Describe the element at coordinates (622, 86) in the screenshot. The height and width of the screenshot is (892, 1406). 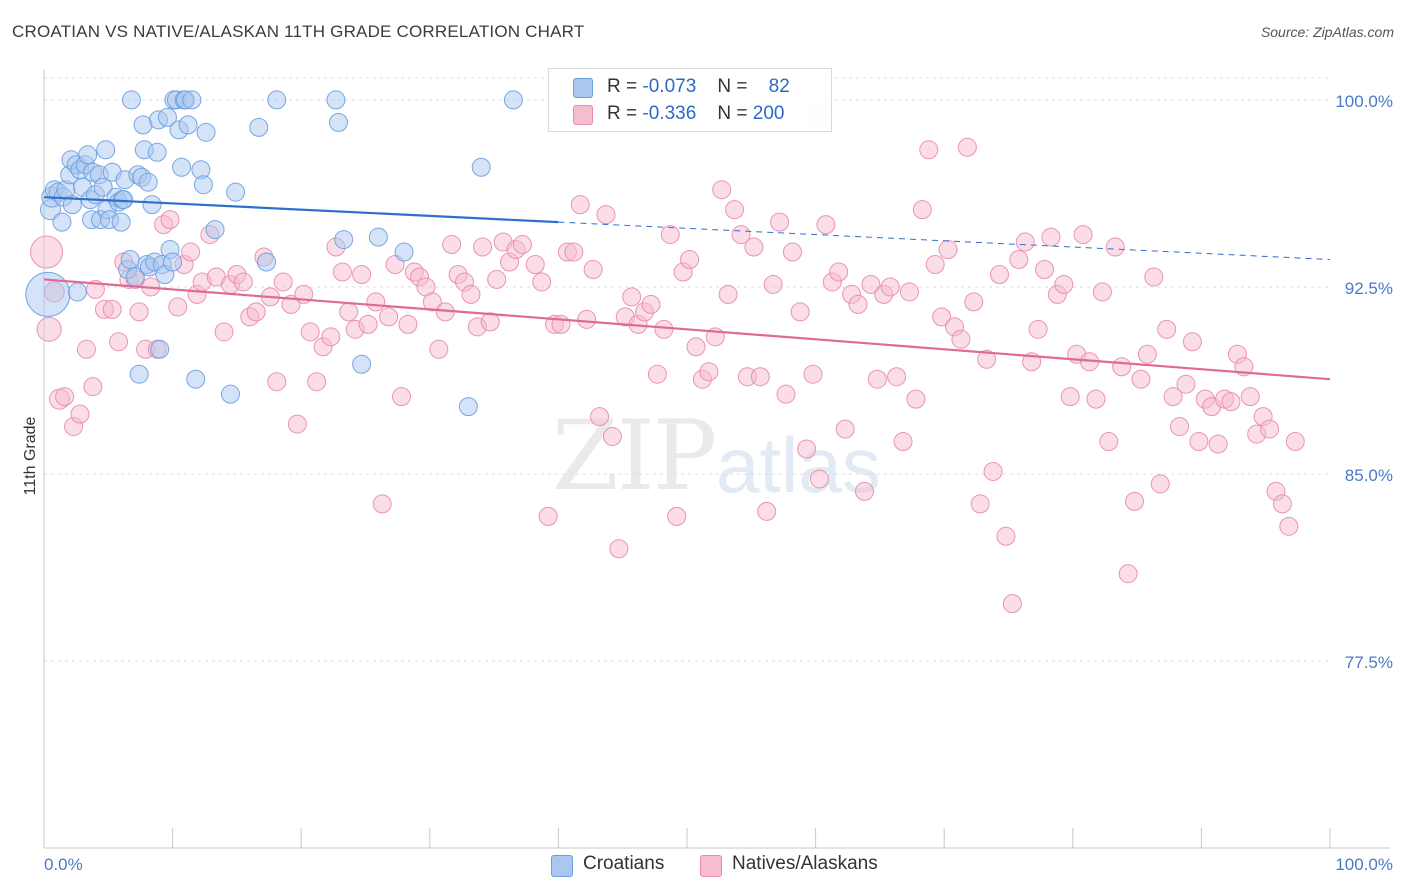
I see `r-label: R =` at that location.